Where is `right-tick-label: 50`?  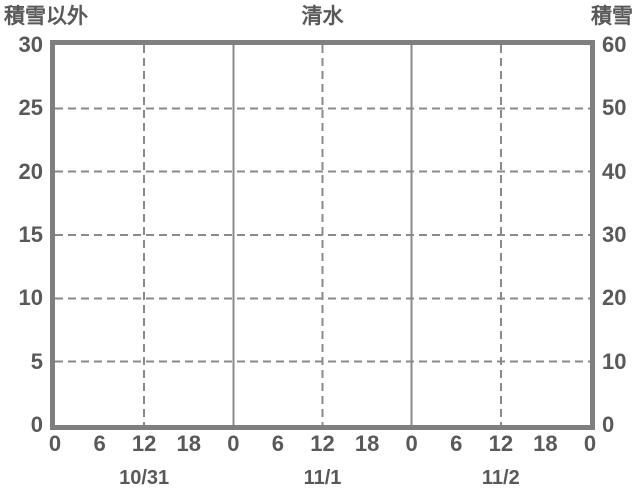
right-tick-label: 50 is located at coordinates (614, 108).